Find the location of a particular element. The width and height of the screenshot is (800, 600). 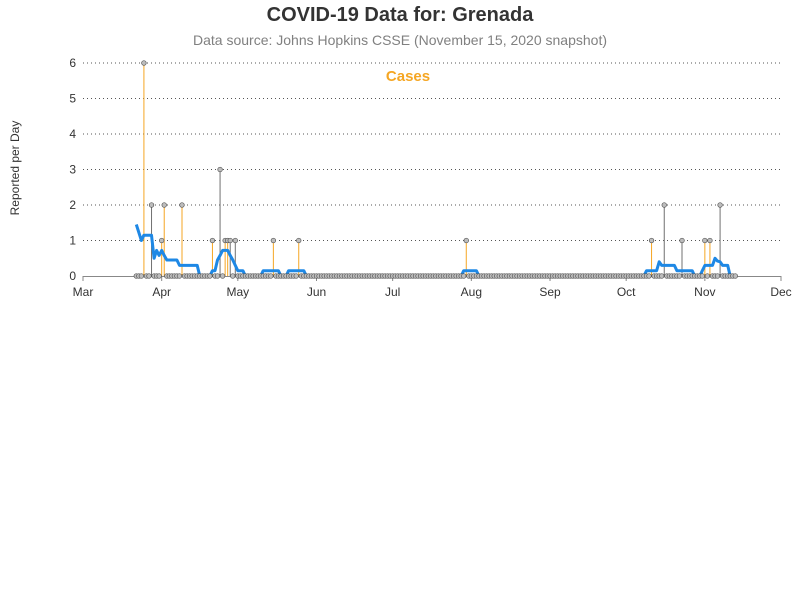

y-tick-label: 3 is located at coordinates (72, 170).